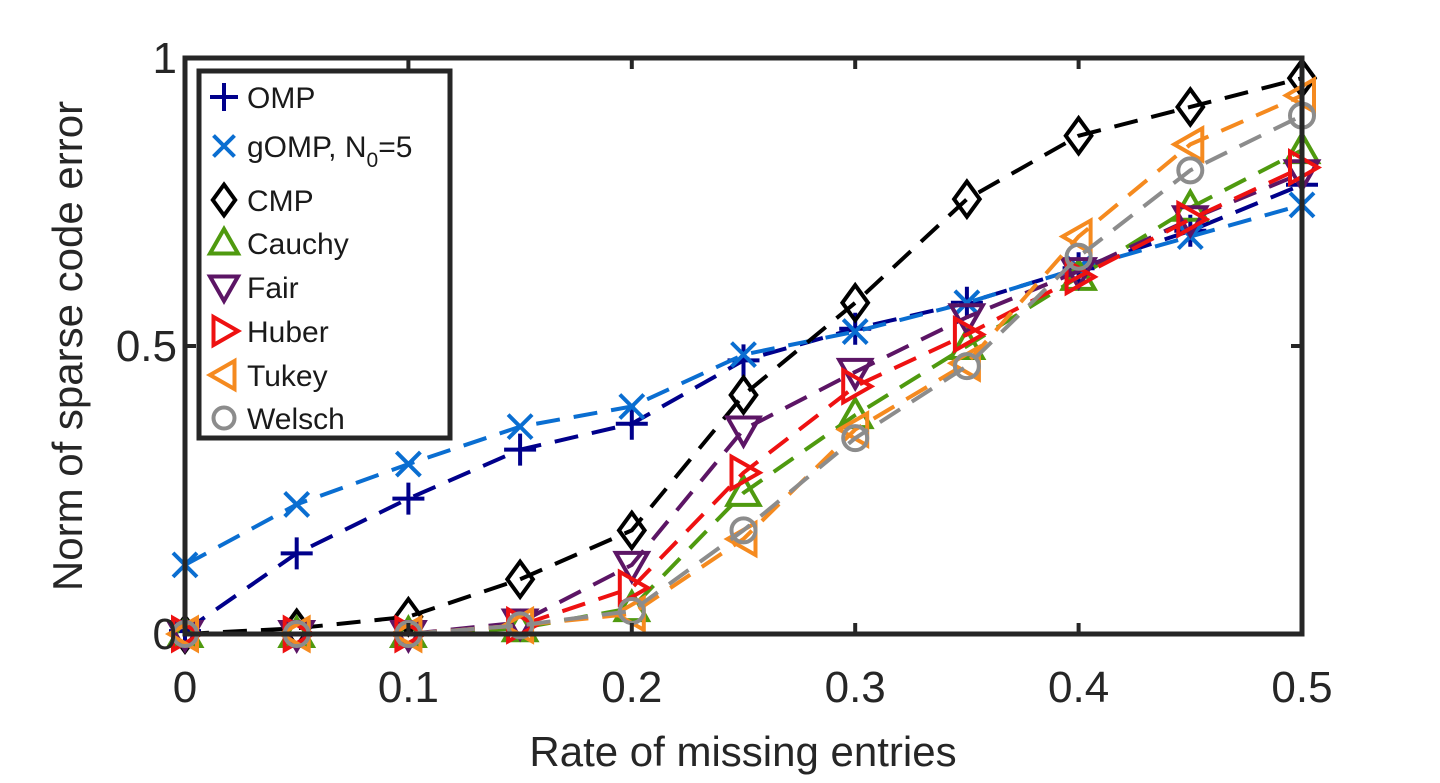  Describe the element at coordinates (165, 58) in the screenshot. I see `y-tick-label: 1` at that location.